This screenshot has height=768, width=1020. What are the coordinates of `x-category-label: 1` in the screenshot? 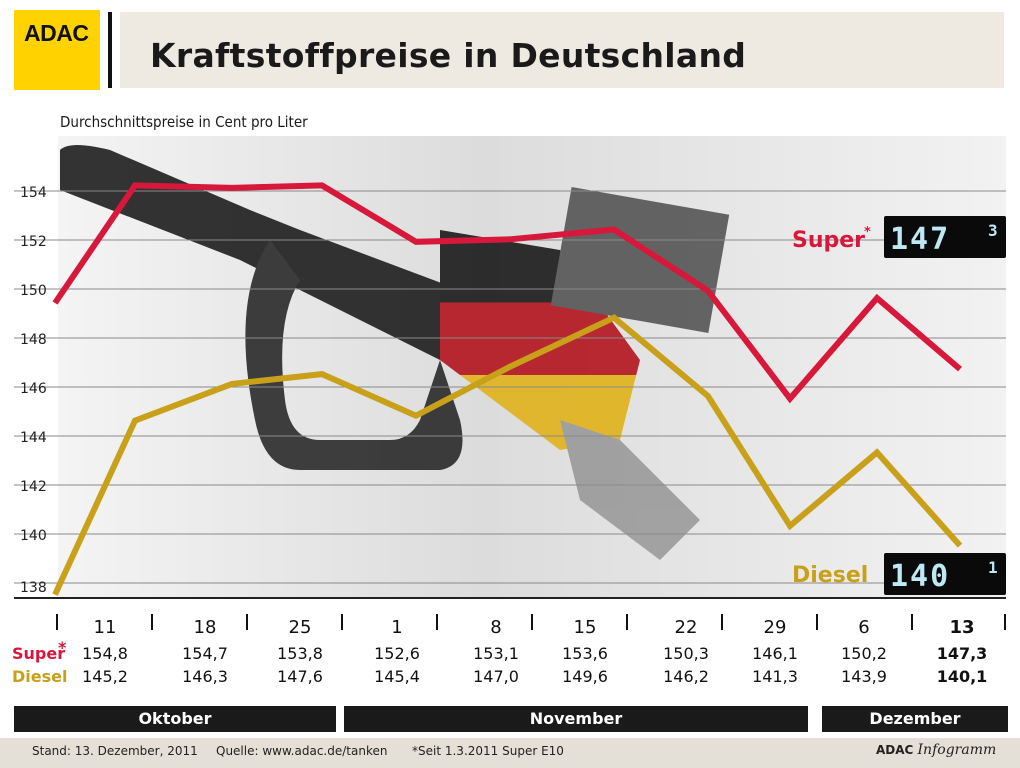 It's located at (396, 627).